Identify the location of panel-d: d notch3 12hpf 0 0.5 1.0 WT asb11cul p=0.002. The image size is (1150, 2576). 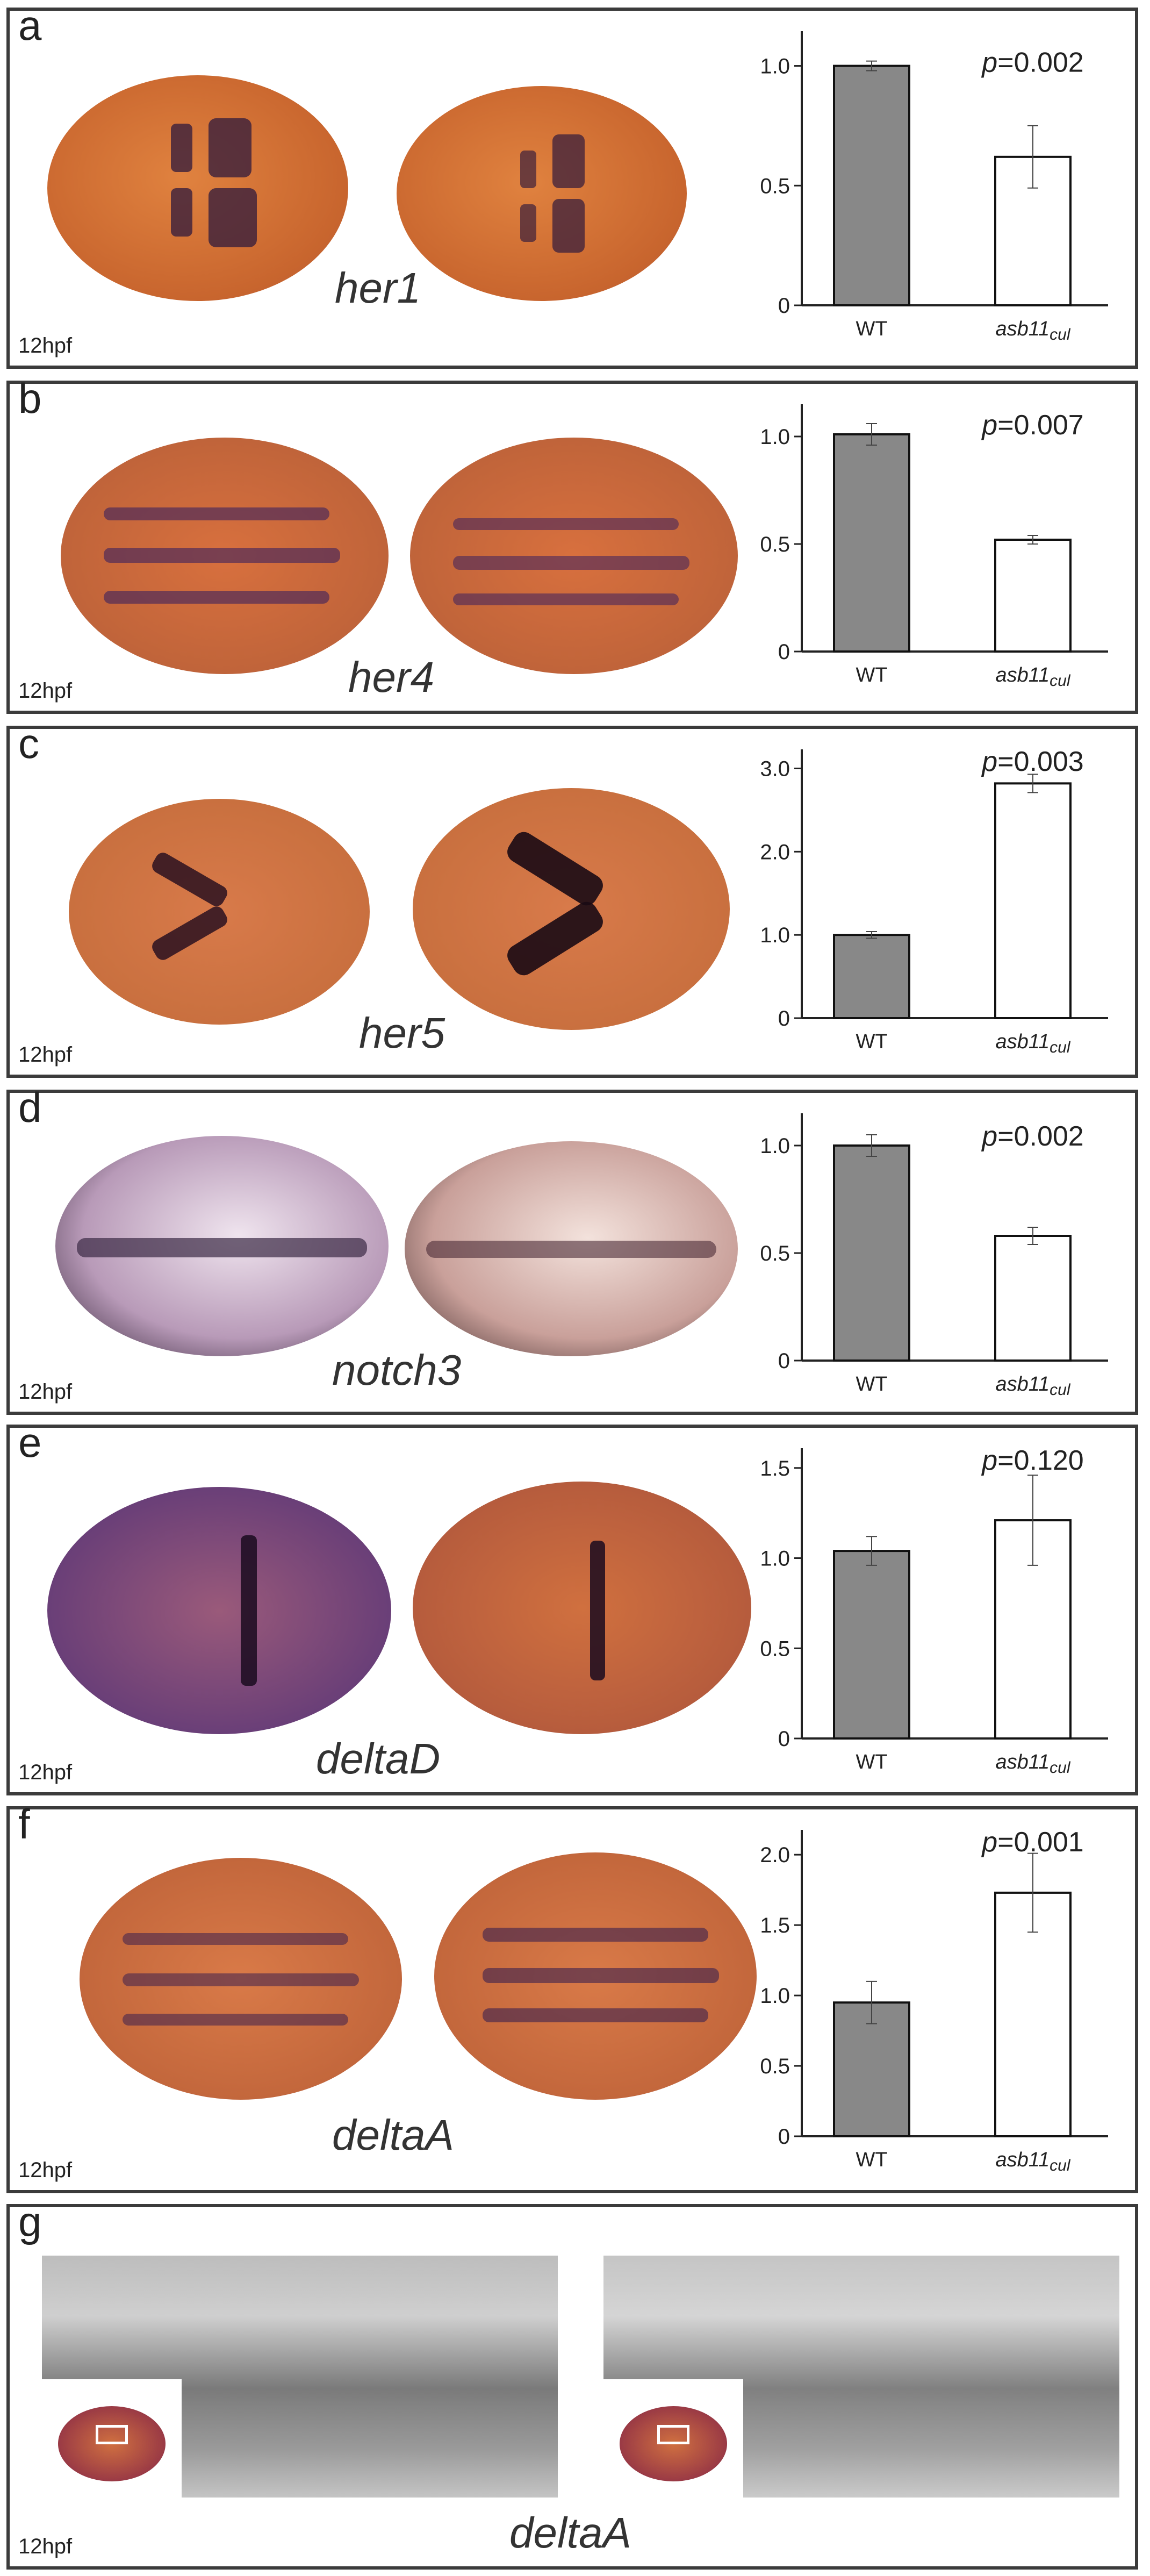
(572, 1249).